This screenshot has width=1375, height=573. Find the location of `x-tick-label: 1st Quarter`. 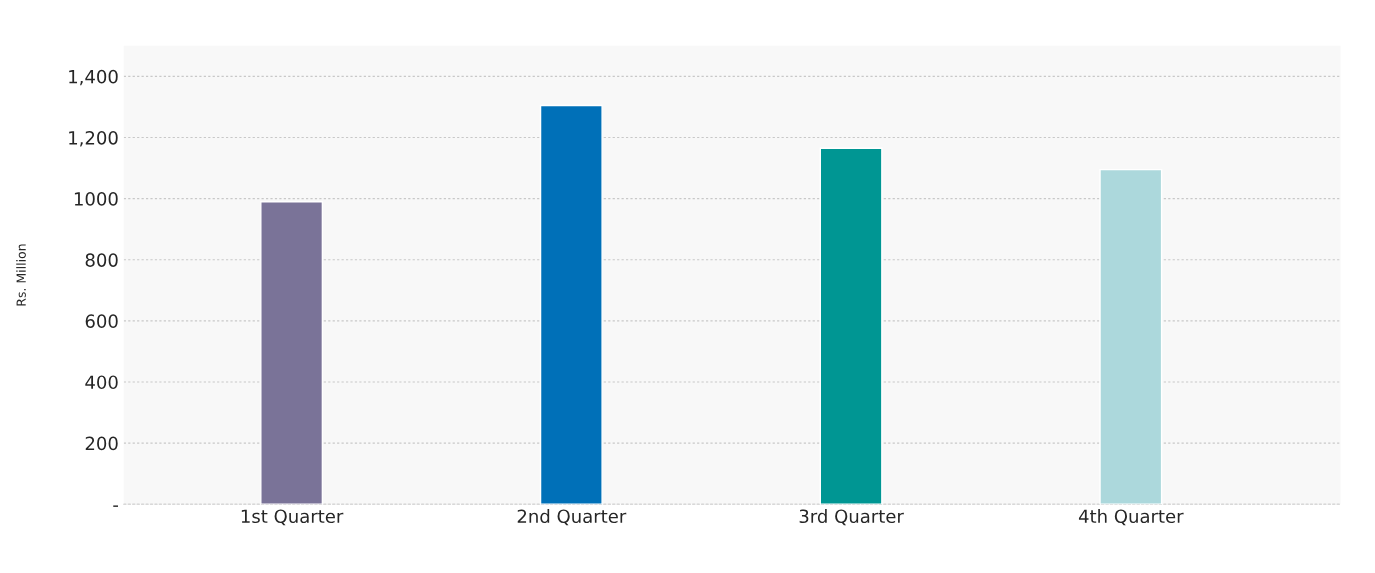

x-tick-label: 1st Quarter is located at coordinates (292, 517).